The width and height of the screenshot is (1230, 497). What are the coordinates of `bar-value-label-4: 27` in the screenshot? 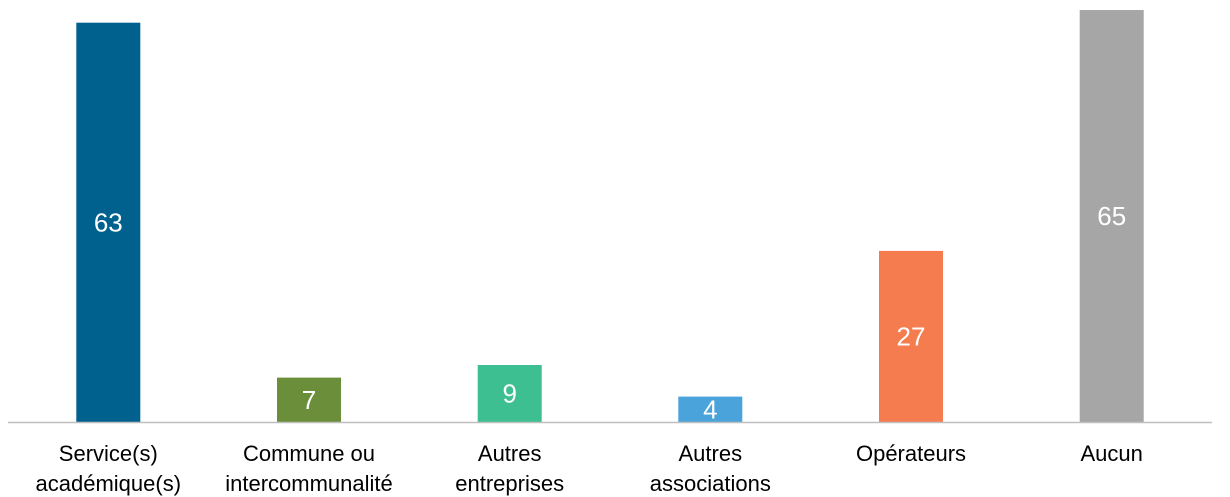 It's located at (911, 336).